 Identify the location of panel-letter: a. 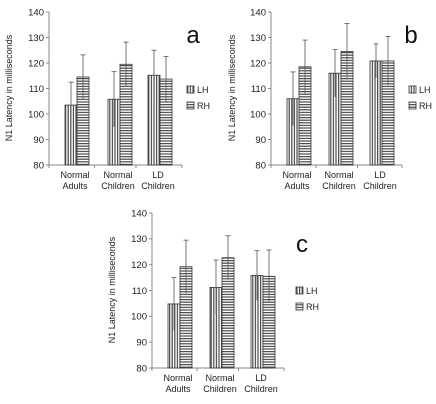
(193, 35).